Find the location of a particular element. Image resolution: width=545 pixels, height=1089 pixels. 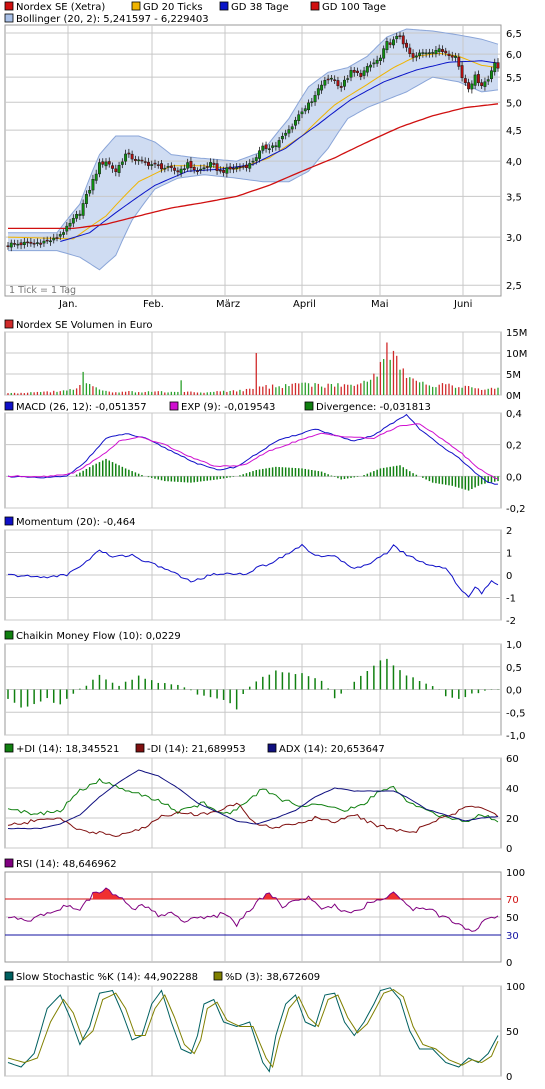

macd-legend-1-swatch is located at coordinates (174, 406).